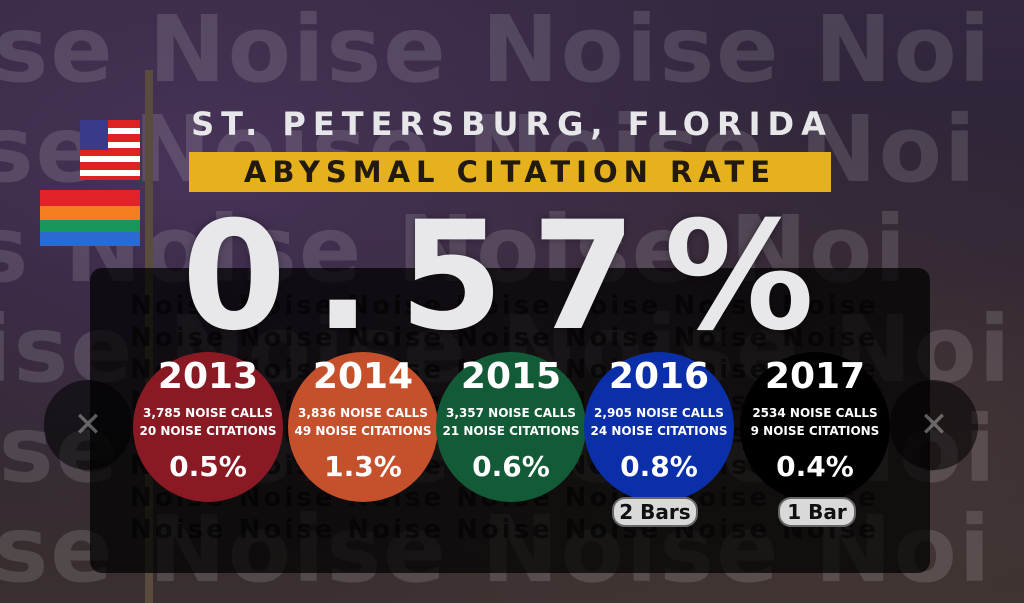 The width and height of the screenshot is (1024, 603). What do you see at coordinates (90, 183) in the screenshot?
I see `flag-image` at bounding box center [90, 183].